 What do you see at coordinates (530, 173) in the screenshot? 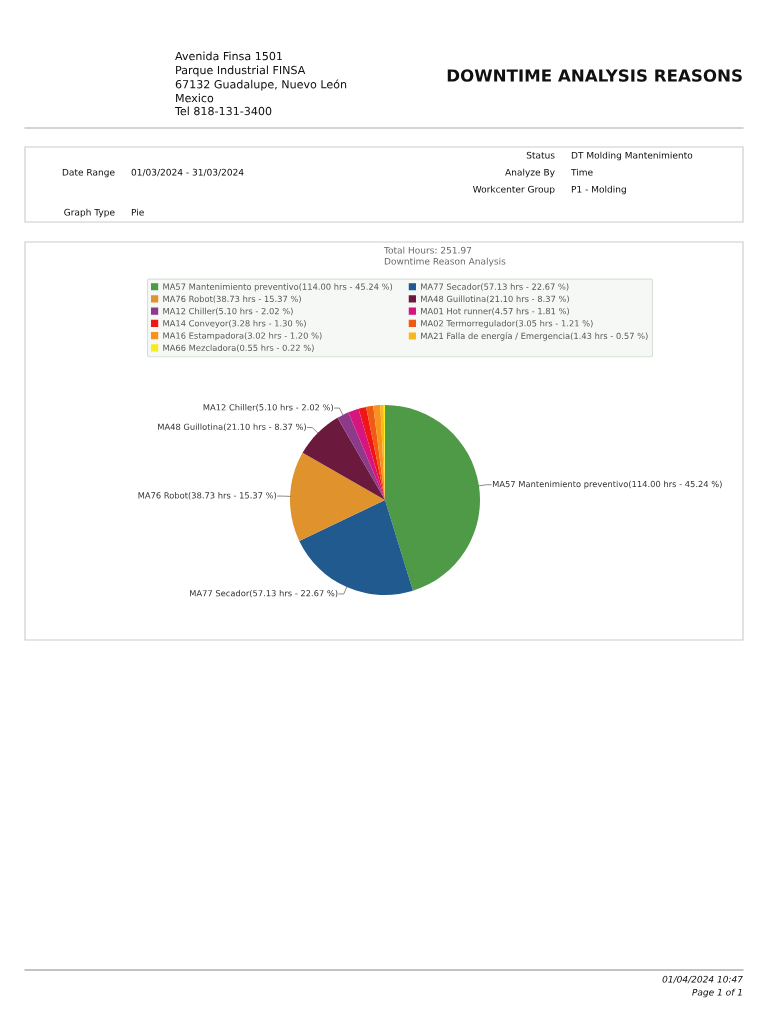
I see `text: Analyze By` at bounding box center [530, 173].